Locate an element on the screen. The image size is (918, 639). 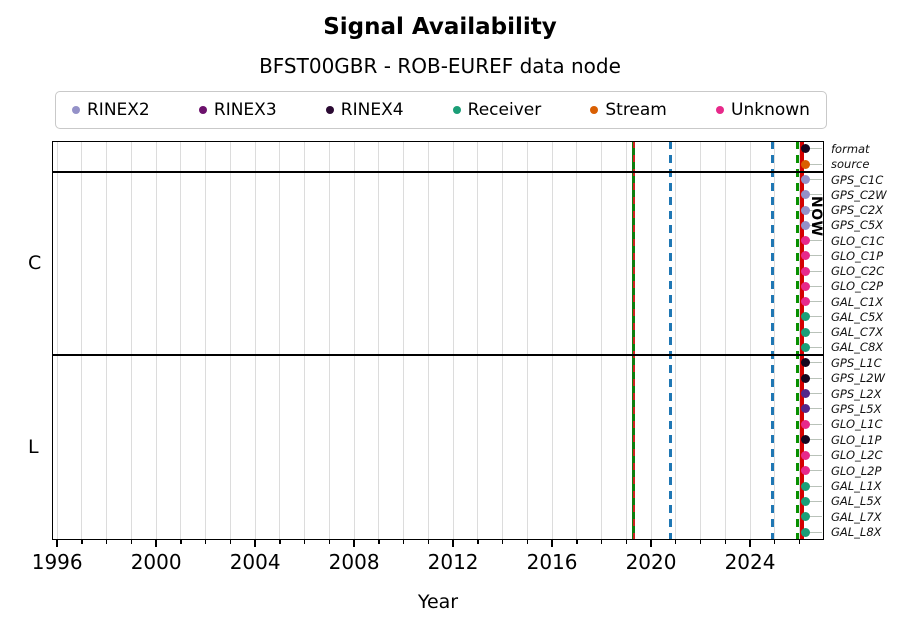
legend-item-receiver: Receiver is located at coordinates (497, 110).